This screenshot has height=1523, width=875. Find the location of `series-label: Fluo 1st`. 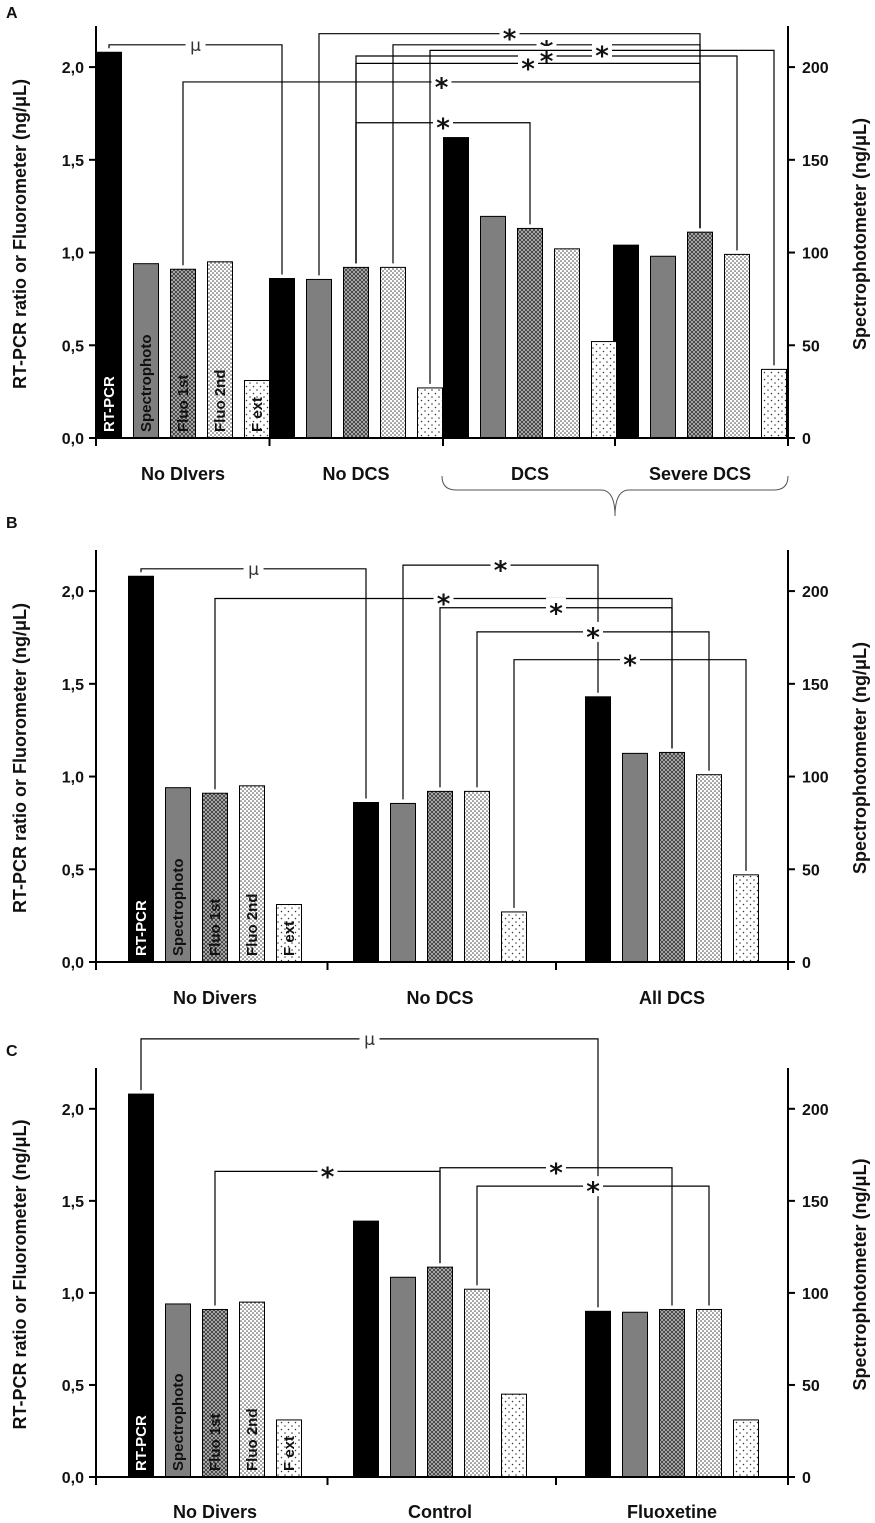

series-label: Fluo 1st is located at coordinates (215, 1442).